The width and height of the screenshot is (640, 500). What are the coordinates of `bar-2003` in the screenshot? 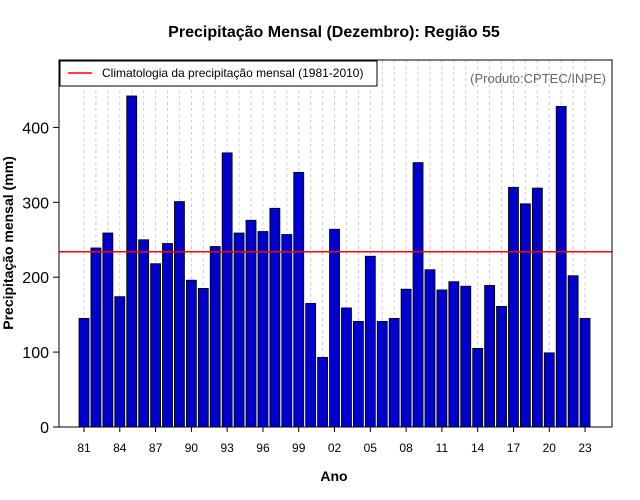 It's located at (346, 367).